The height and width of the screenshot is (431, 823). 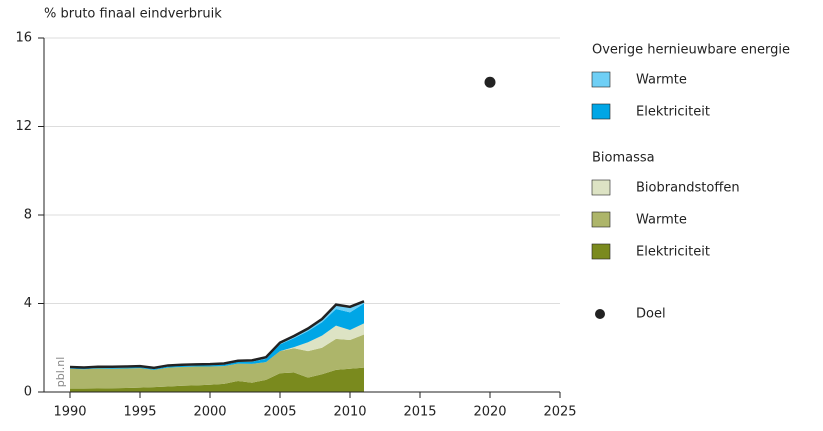 I want to click on x-tick-label: 2020, so click(x=489, y=412).